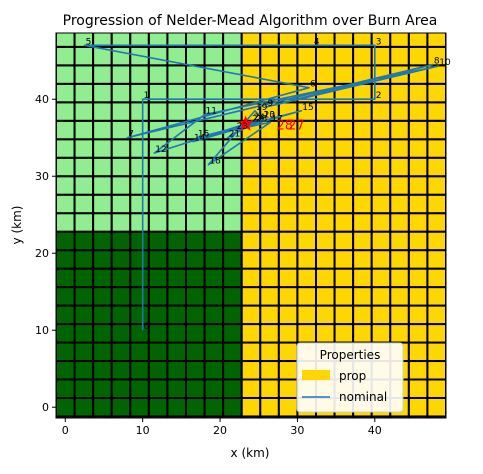  I want to click on x-tick-label: 40, so click(375, 430).